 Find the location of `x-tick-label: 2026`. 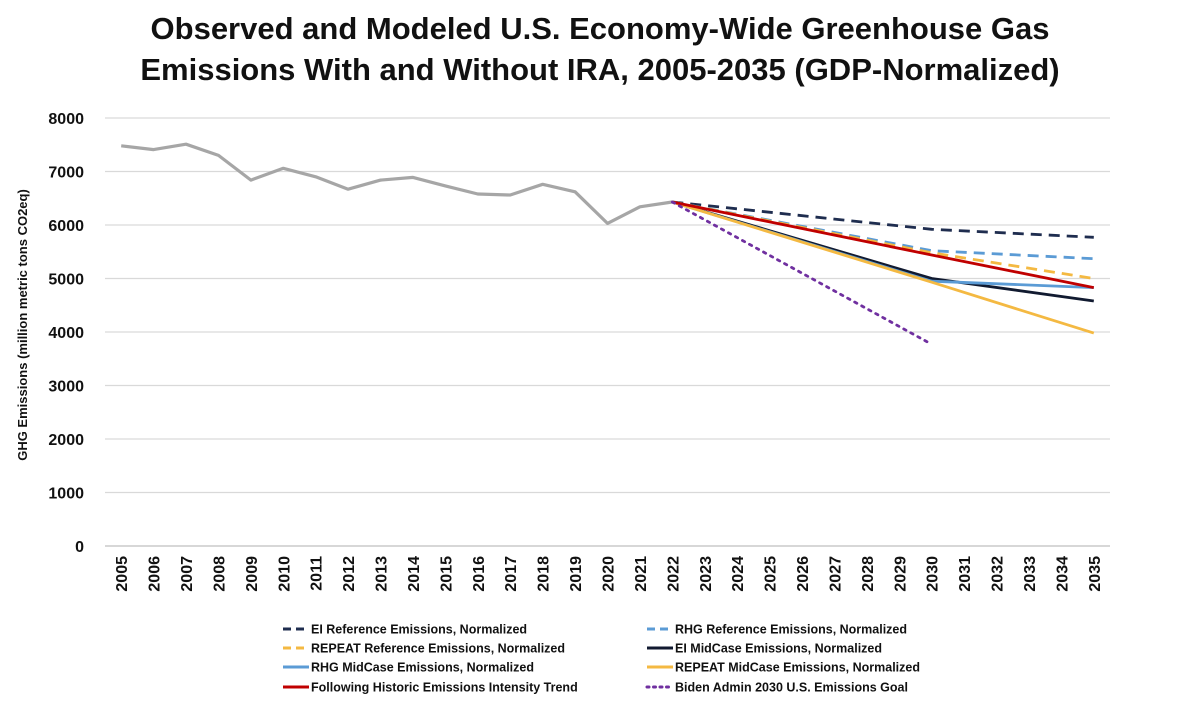

x-tick-label: 2026 is located at coordinates (803, 574).